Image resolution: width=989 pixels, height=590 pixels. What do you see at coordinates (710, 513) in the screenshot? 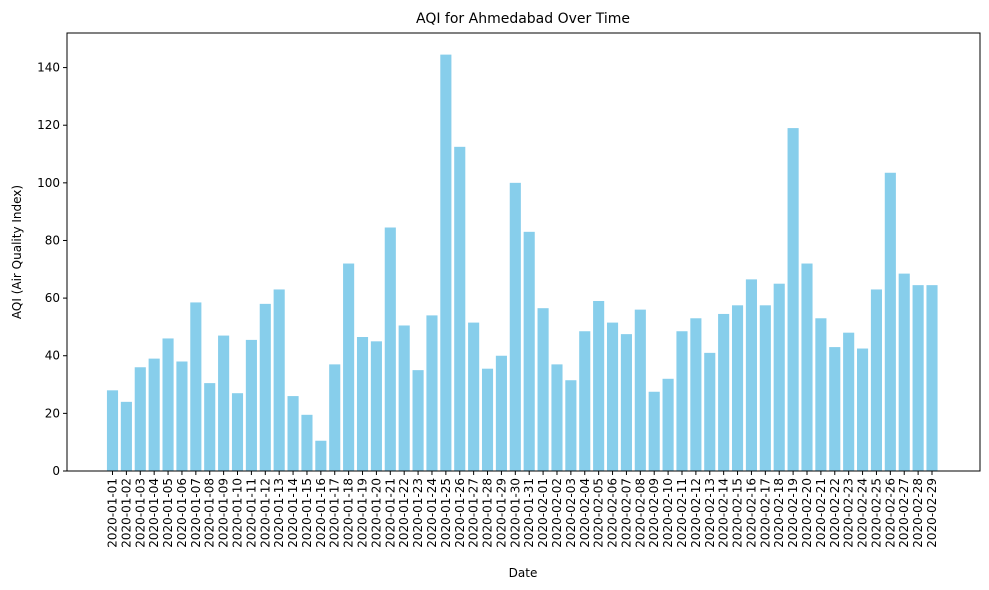
I see `x-tick-label: 2020-02-13` at bounding box center [710, 513].